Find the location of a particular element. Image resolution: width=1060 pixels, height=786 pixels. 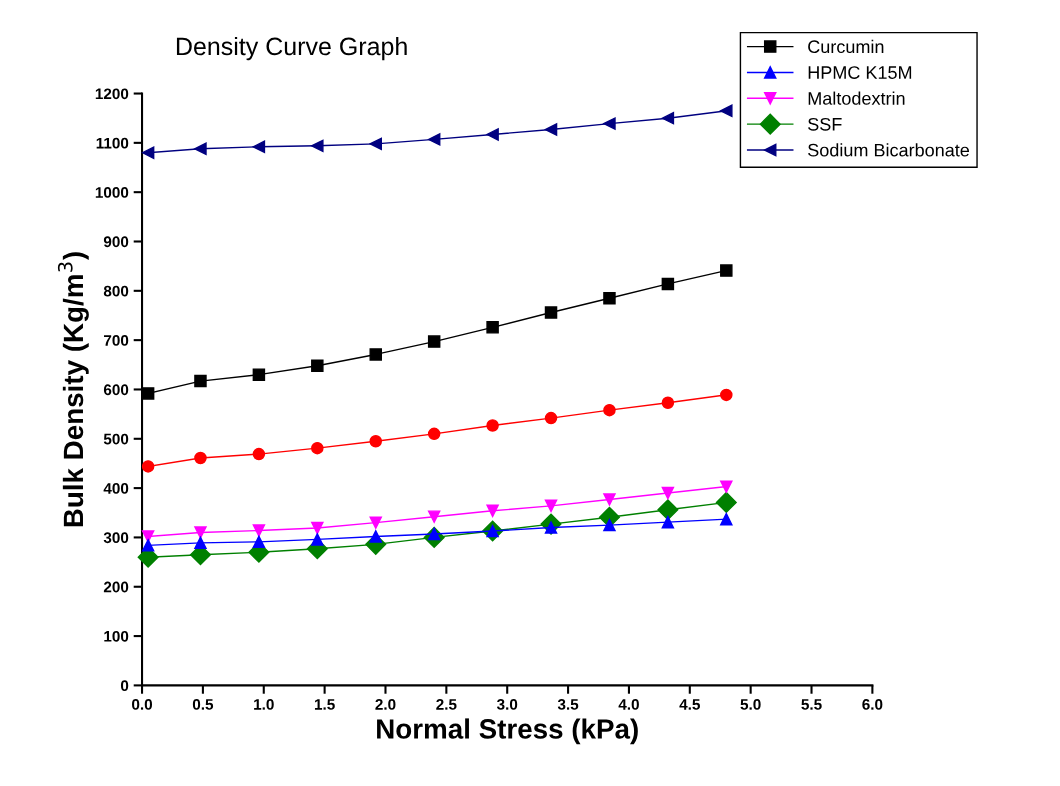

y-tick-label: 600 is located at coordinates (116, 390).